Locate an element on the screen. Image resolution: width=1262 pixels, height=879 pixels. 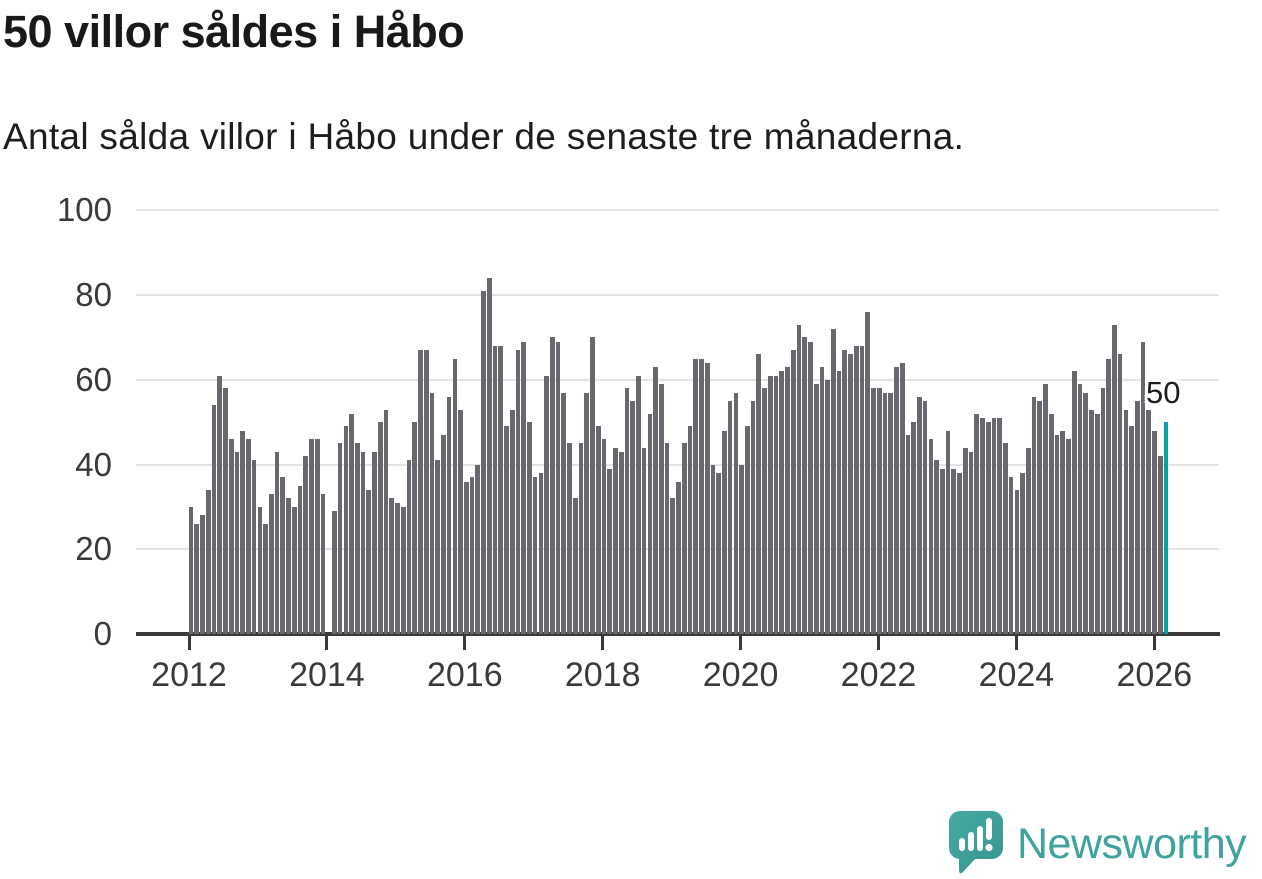
x-axis-tick-2020 is located at coordinates (741, 643).